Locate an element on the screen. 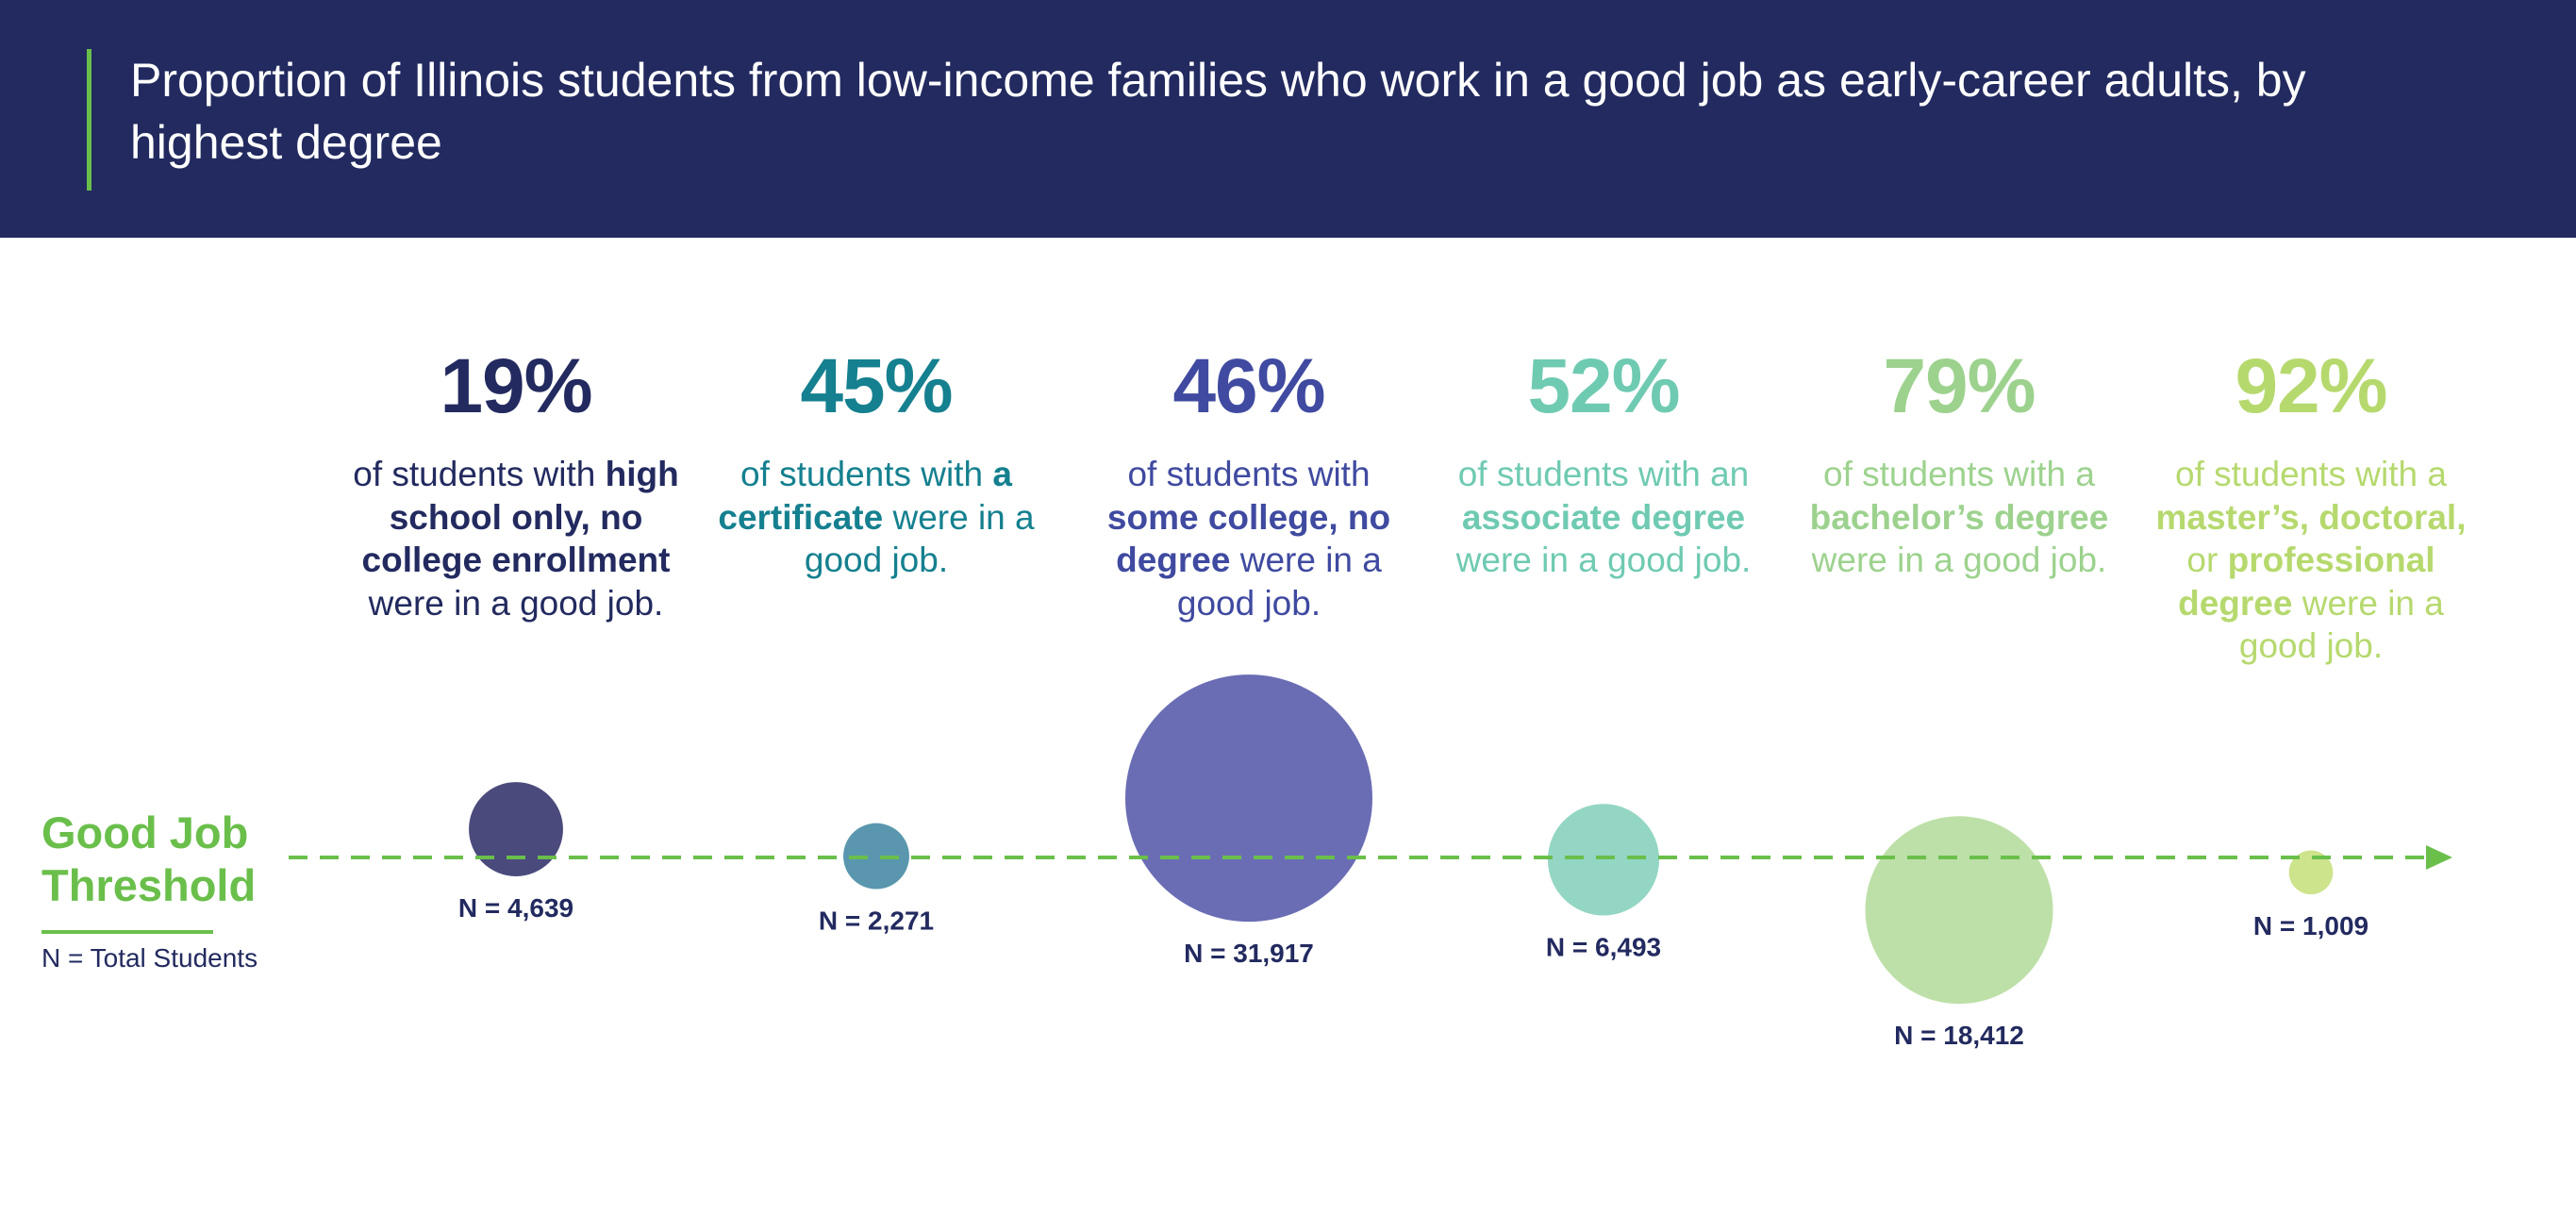  percent-value-3: 52% is located at coordinates (1603, 386).